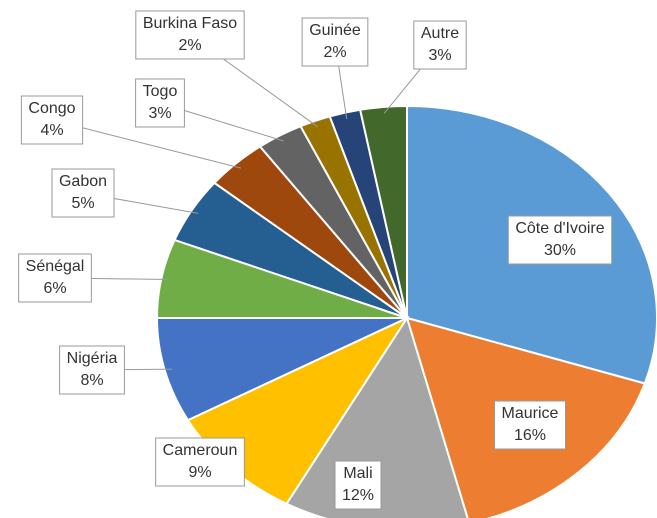 This screenshot has height=518, width=657. Describe the element at coordinates (530, 413) in the screenshot. I see `label-name: Maurice` at that location.